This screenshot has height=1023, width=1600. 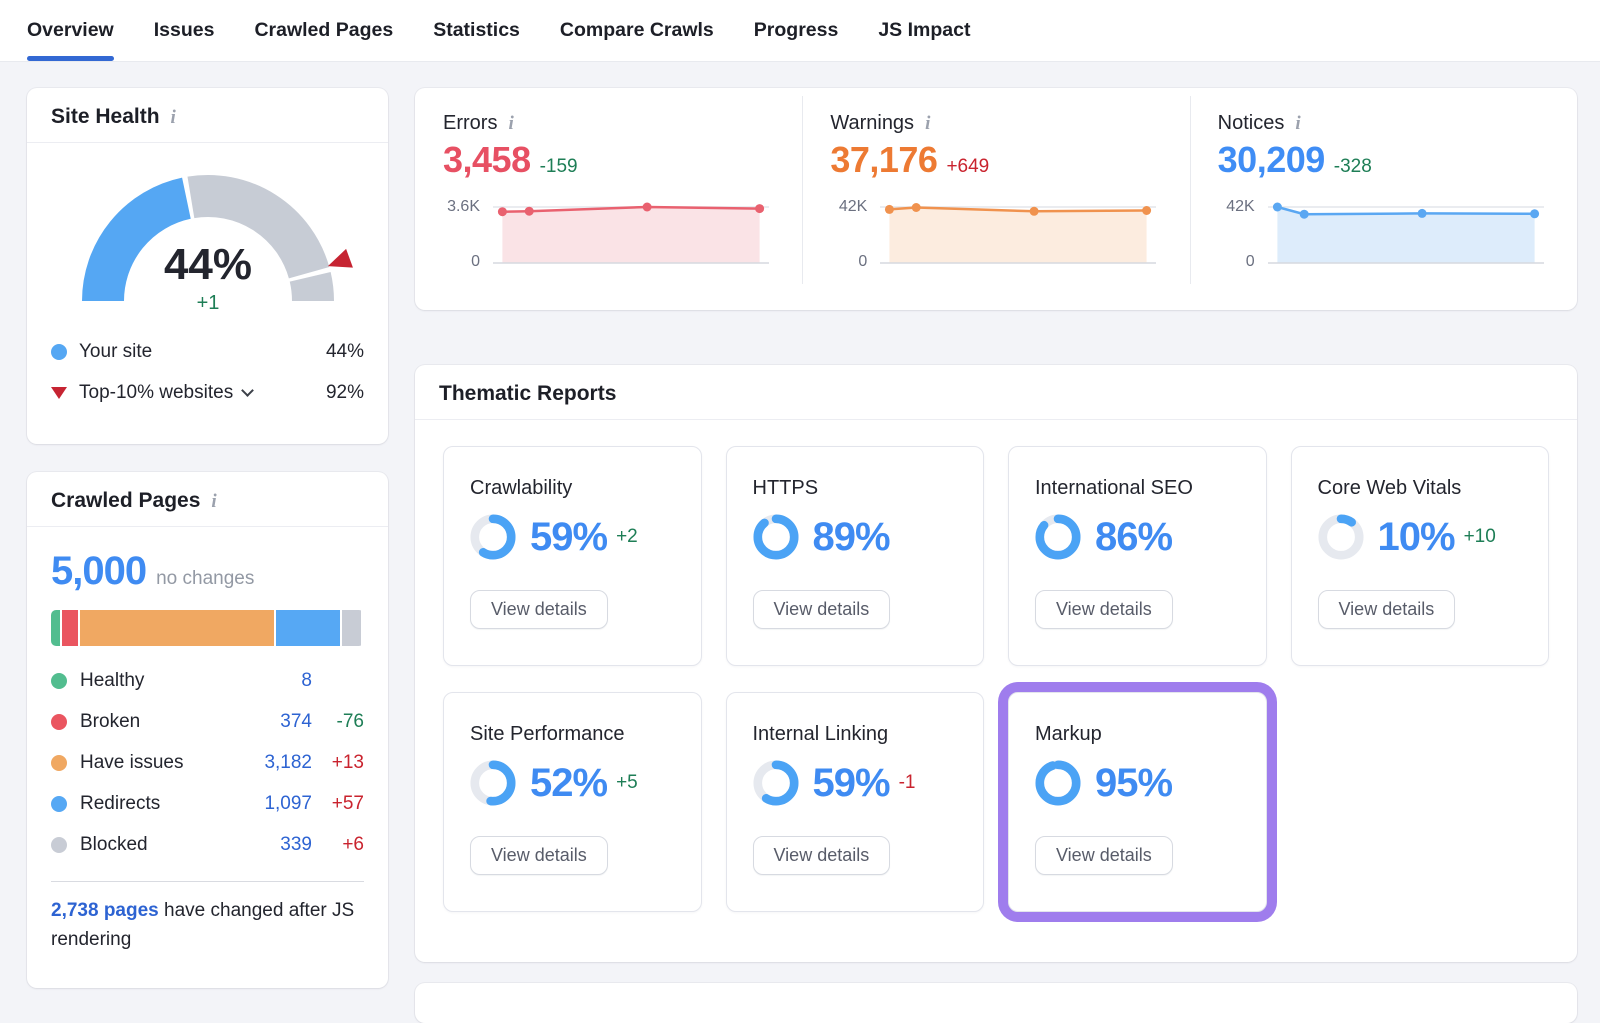 What do you see at coordinates (56, 628) in the screenshot?
I see `bar-segment-healthy` at bounding box center [56, 628].